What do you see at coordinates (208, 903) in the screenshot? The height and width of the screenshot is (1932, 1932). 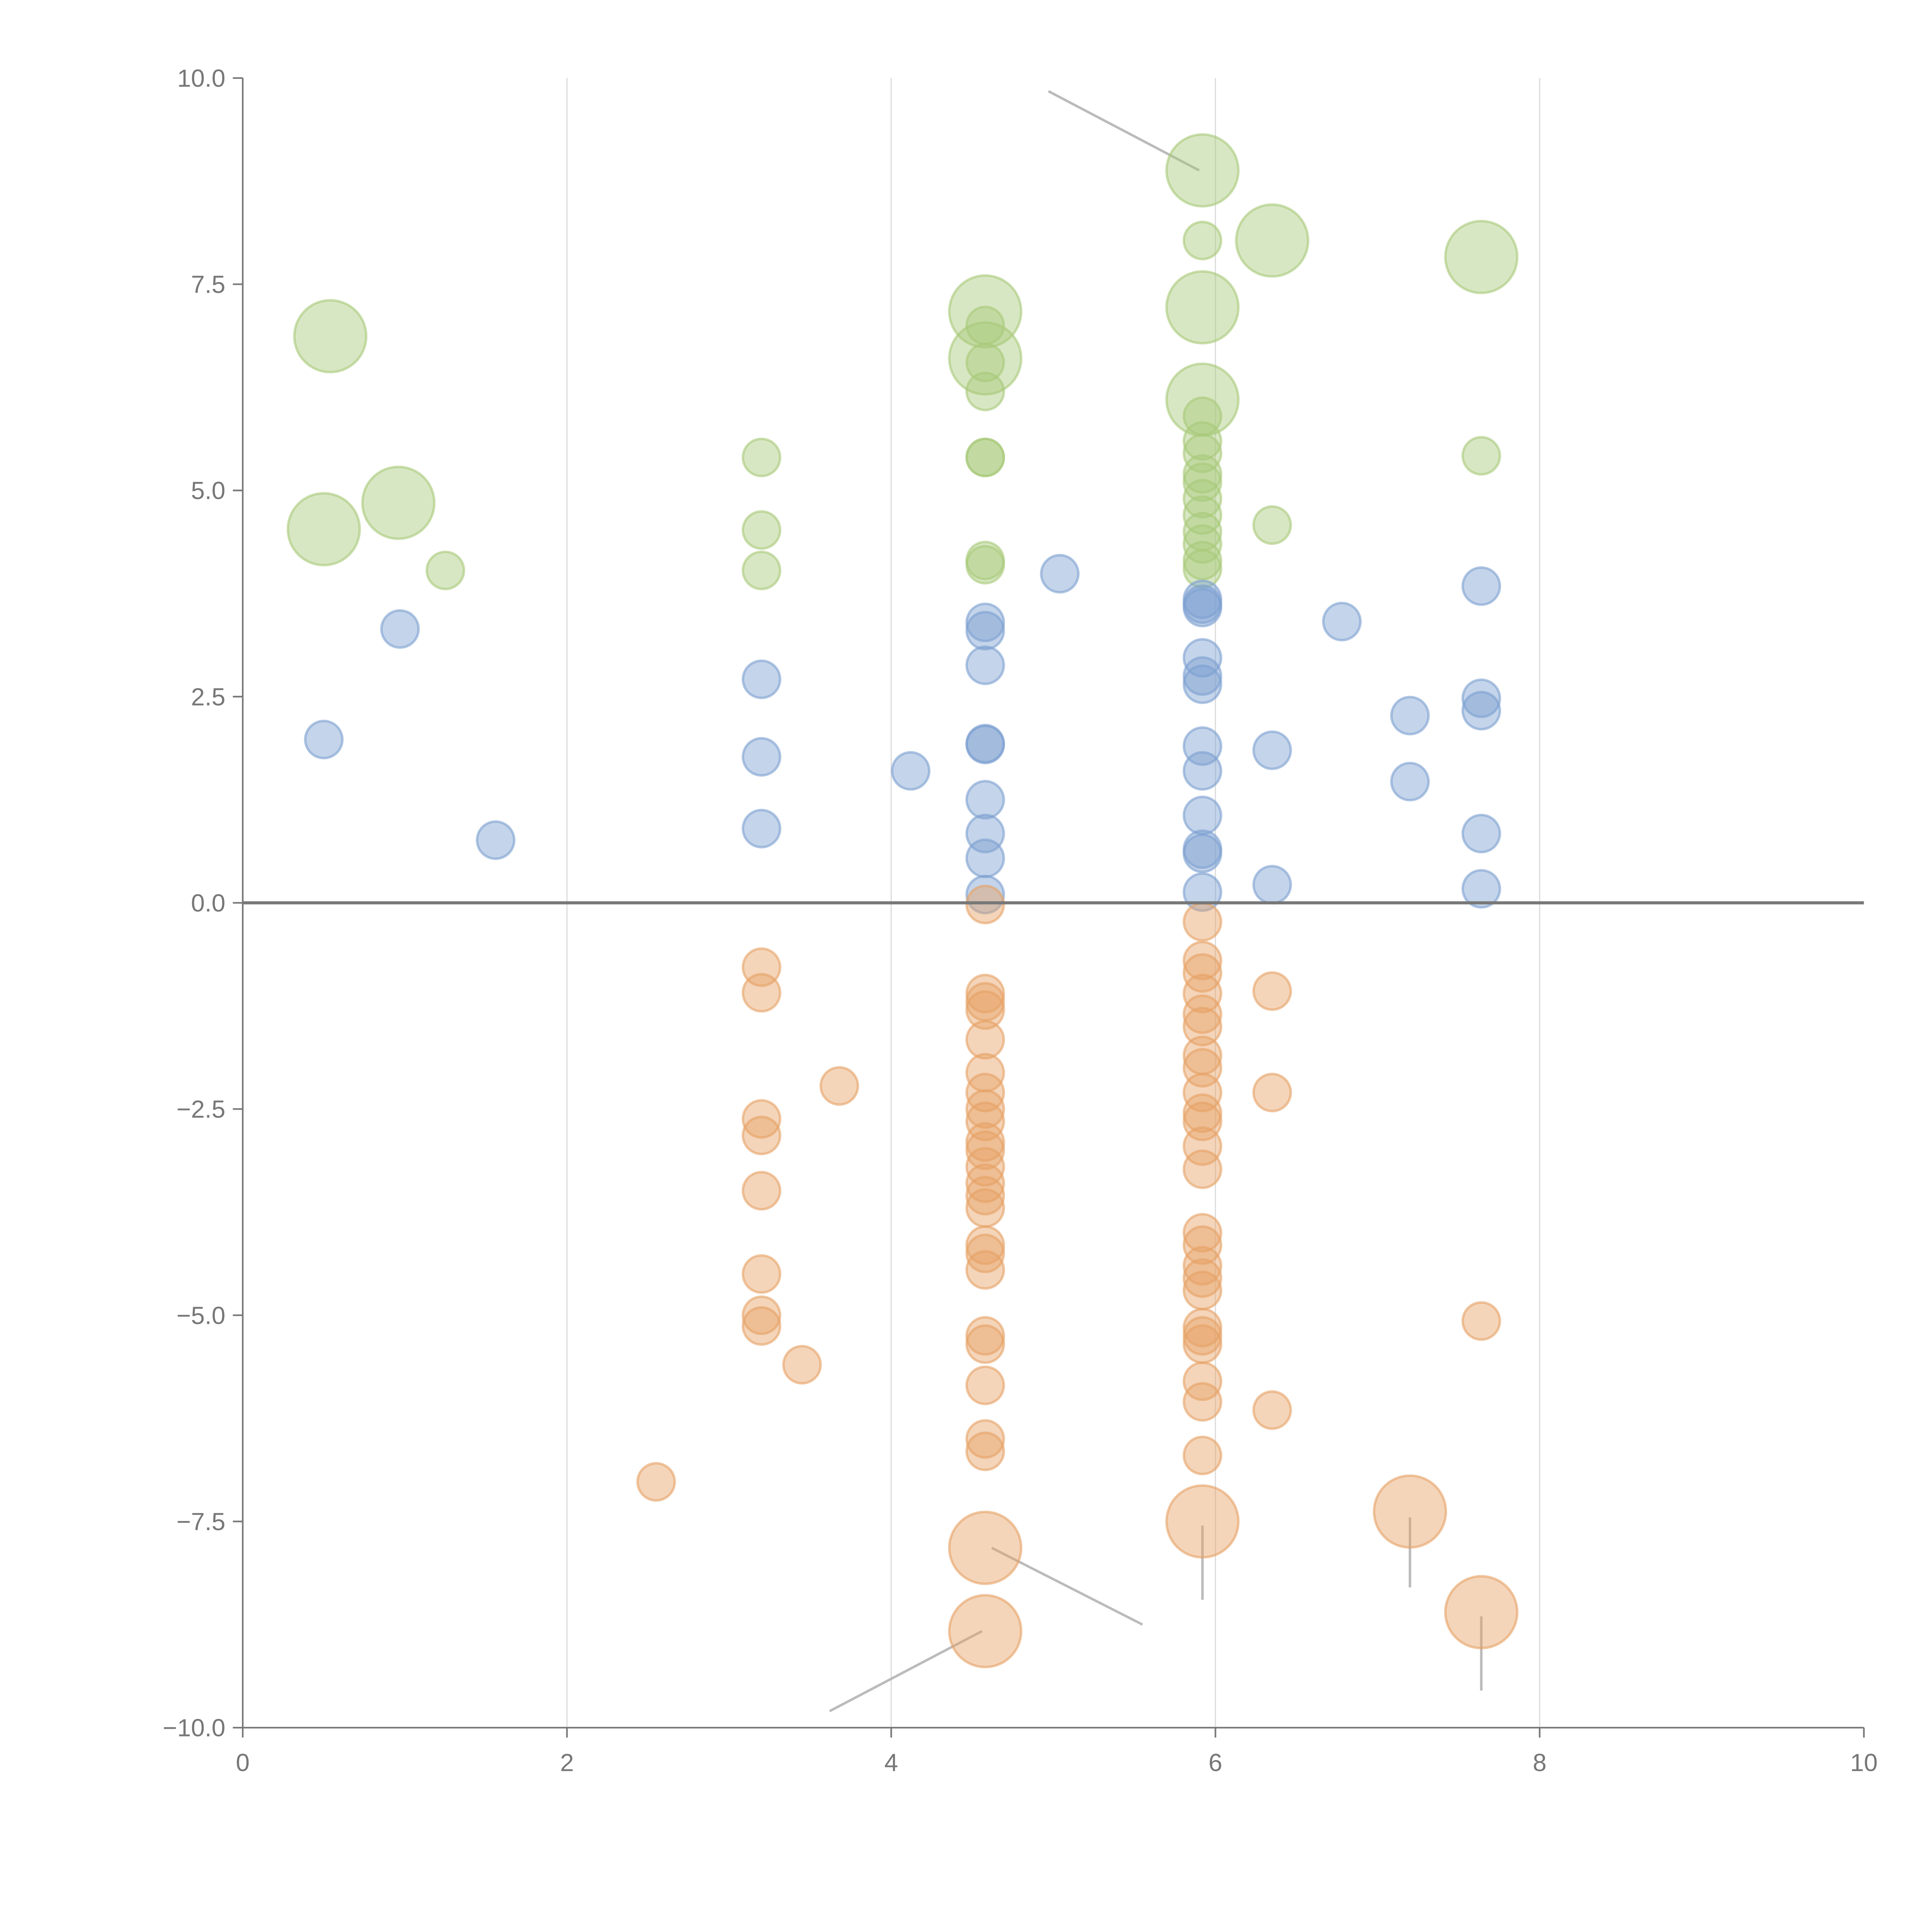 I see `y-tick-label: 0.0` at bounding box center [208, 903].